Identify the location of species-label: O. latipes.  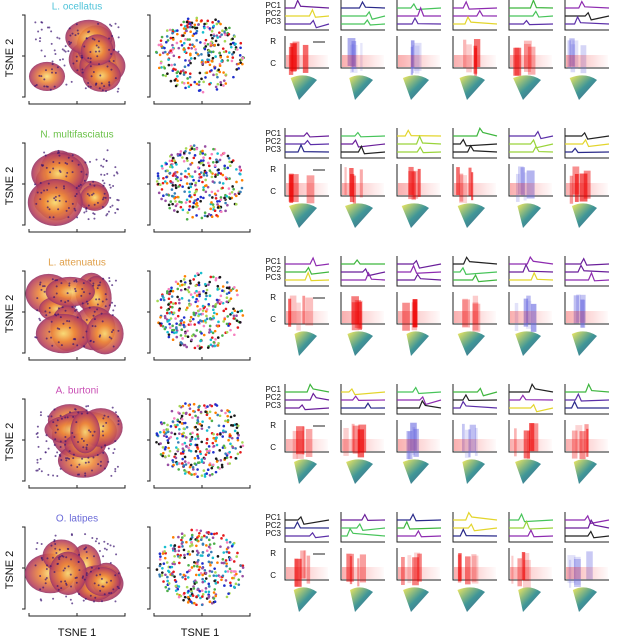
(77, 519).